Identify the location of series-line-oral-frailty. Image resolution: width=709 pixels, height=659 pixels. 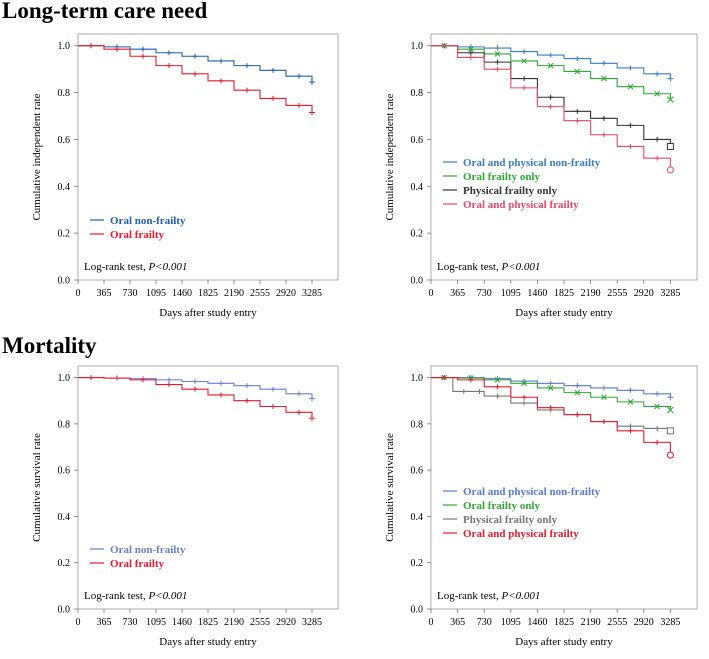
(195, 79).